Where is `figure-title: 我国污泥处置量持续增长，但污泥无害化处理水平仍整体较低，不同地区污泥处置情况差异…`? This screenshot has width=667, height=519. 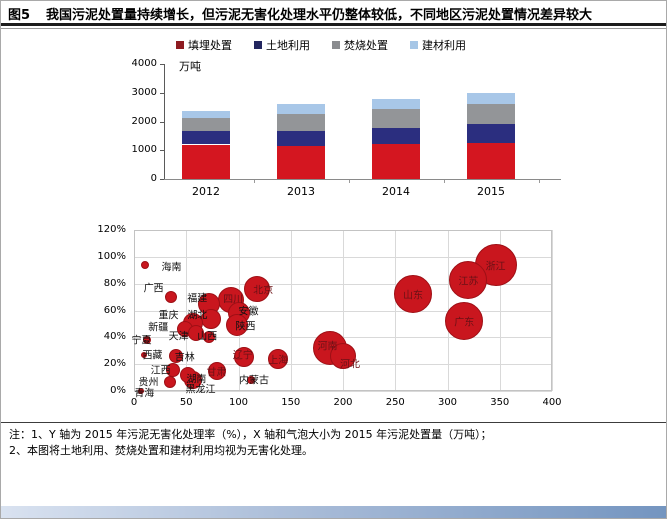
figure-title: 我国污泥处置量持续增长，但污泥无害化处理水平仍整体较低，不同地区污泥处置情况差异… is located at coordinates (319, 15).